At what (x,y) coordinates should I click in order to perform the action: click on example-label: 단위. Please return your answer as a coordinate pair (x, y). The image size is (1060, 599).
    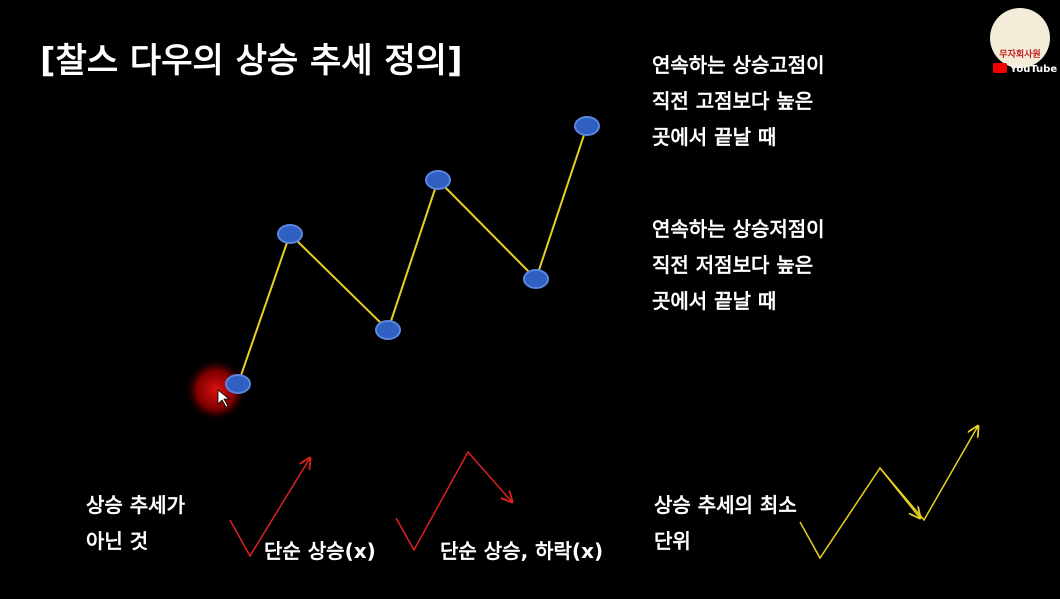
    Looking at the image, I should click on (672, 541).